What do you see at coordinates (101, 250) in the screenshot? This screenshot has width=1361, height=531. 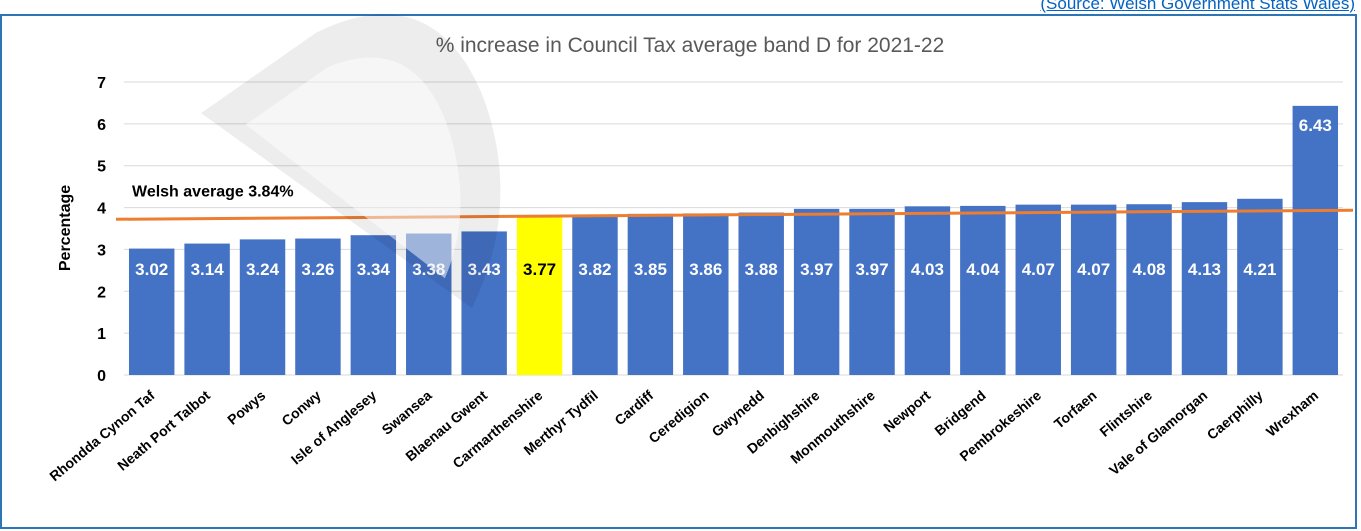 I see `y-tick-label: 3` at bounding box center [101, 250].